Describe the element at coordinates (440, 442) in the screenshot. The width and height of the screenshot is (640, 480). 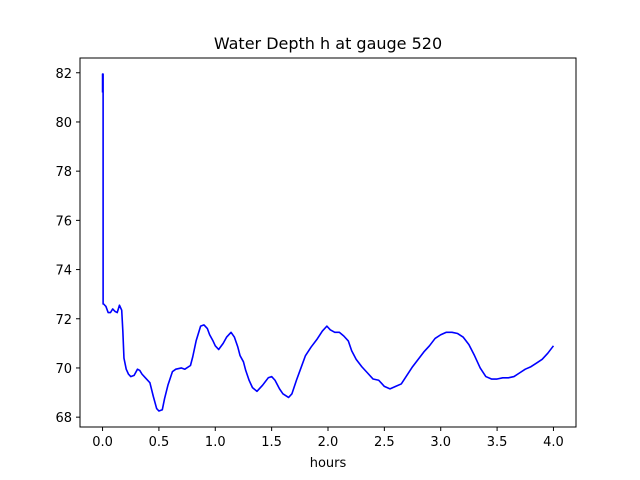
I see `x-tick-label: 3.0` at that location.